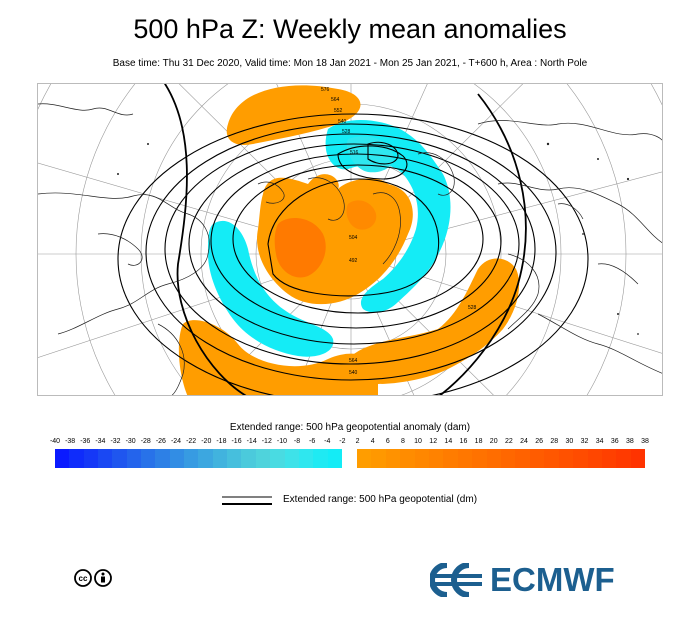 Image resolution: width=700 pixels, height=630 pixels. I want to click on contour-label: 504, so click(353, 238).